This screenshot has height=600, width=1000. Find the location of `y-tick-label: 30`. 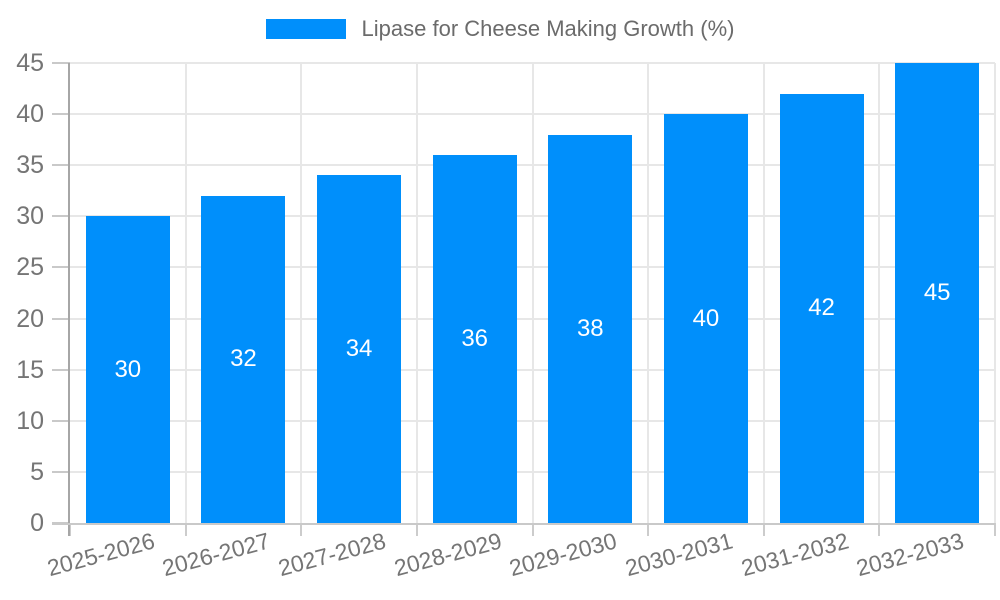

y-tick-label: 30 is located at coordinates (30, 216).